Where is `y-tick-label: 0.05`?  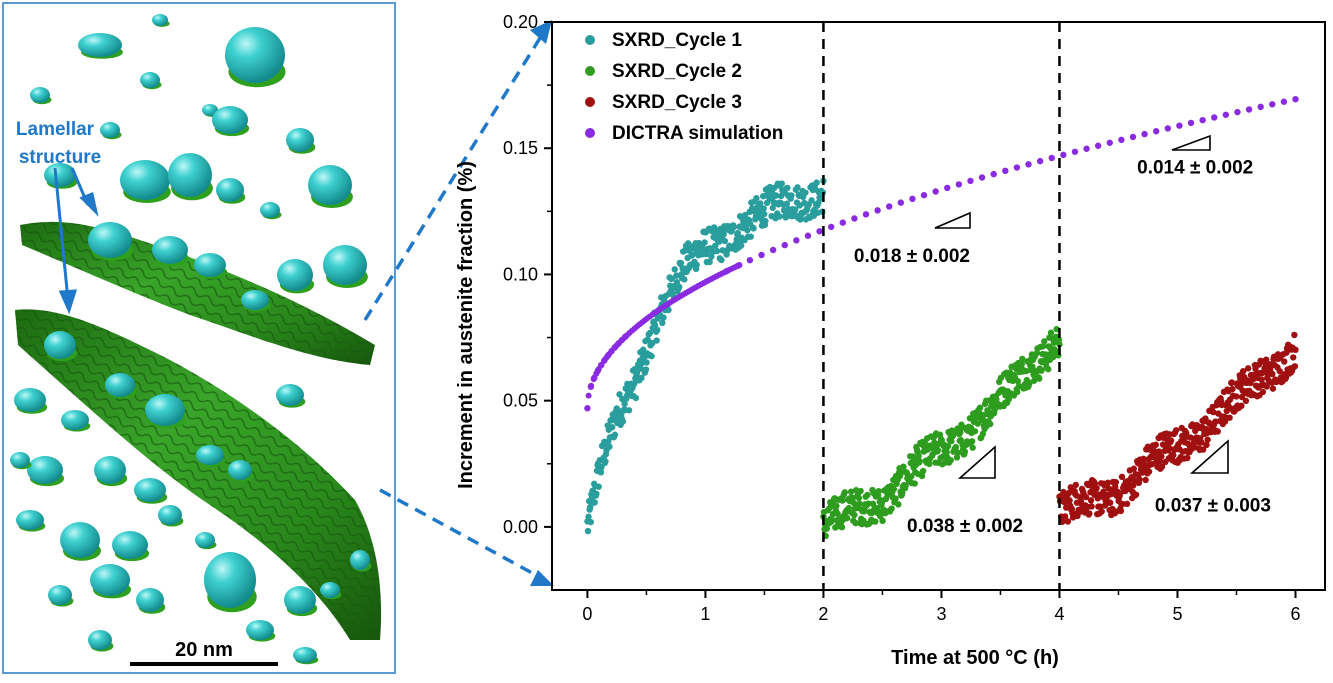
y-tick-label: 0.05 is located at coordinates (520, 401).